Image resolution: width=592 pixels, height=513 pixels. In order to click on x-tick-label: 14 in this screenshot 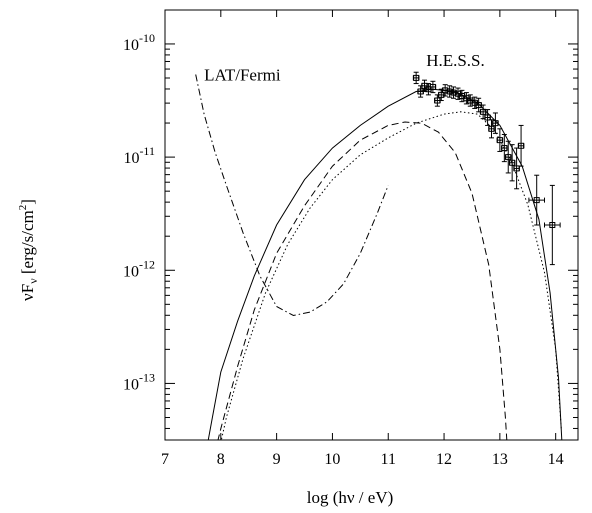, I will do `click(556, 459)`.